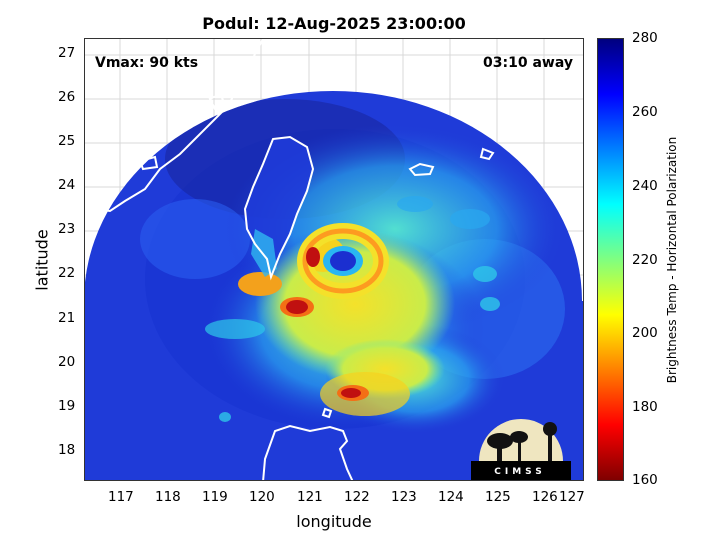 The image size is (720, 540). I want to click on x-tick-120: 120, so click(262, 497).